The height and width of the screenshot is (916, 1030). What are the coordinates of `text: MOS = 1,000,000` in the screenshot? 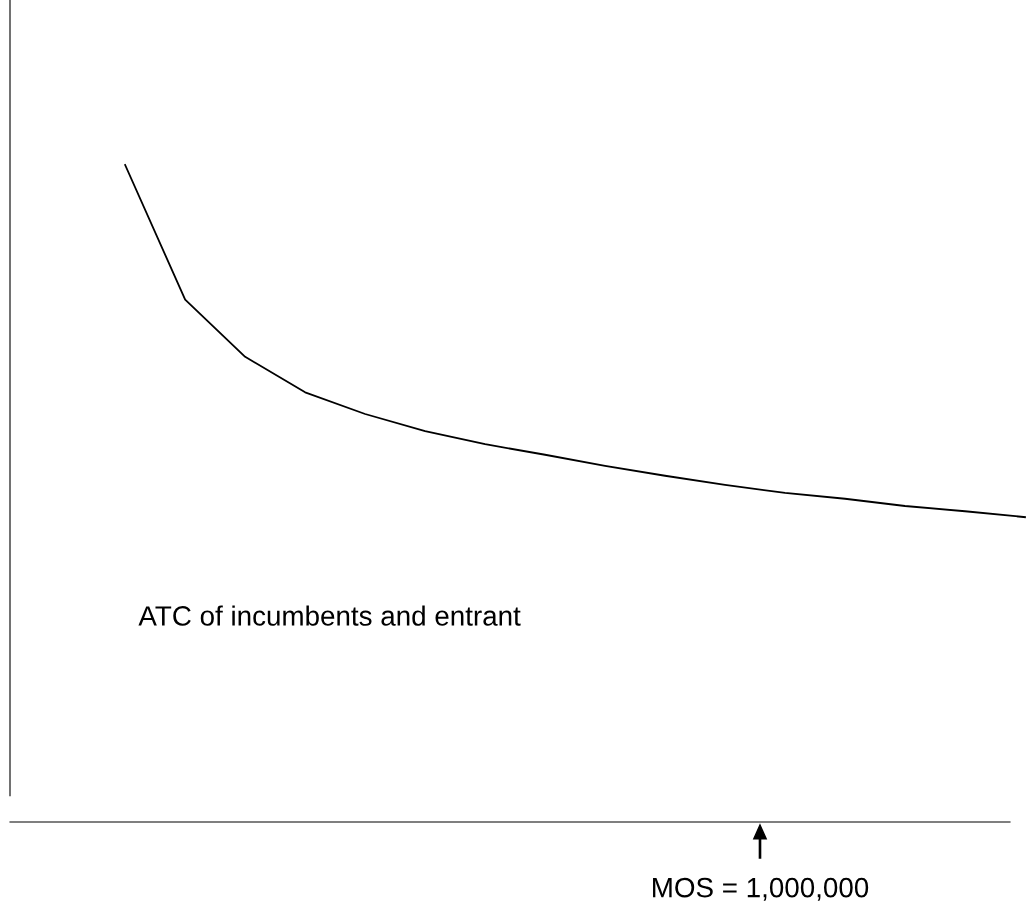 It's located at (761, 889).